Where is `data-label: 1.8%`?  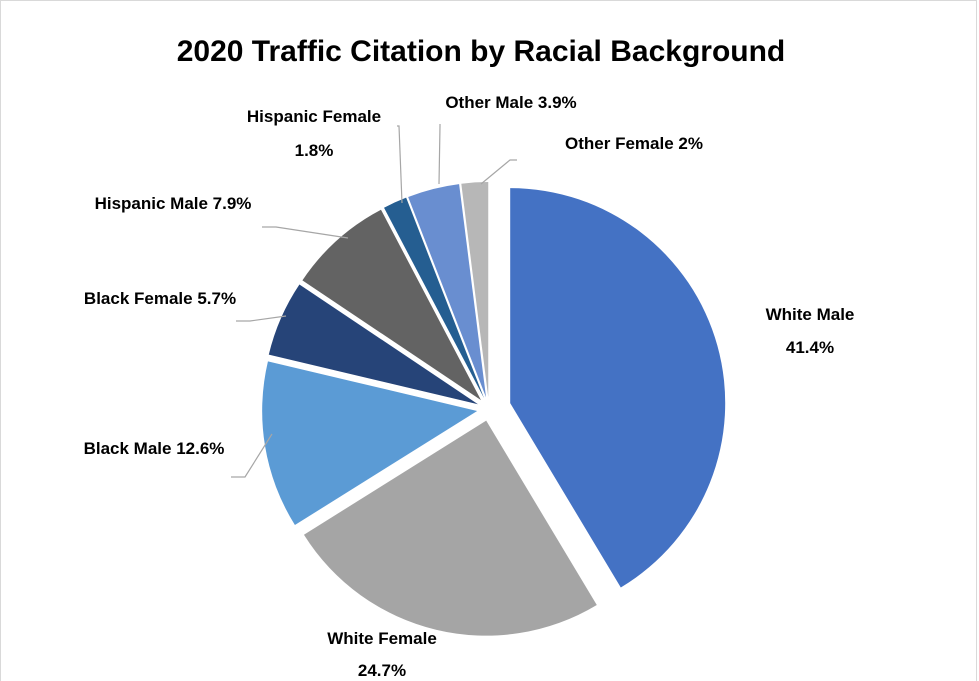
data-label: 1.8% is located at coordinates (314, 150).